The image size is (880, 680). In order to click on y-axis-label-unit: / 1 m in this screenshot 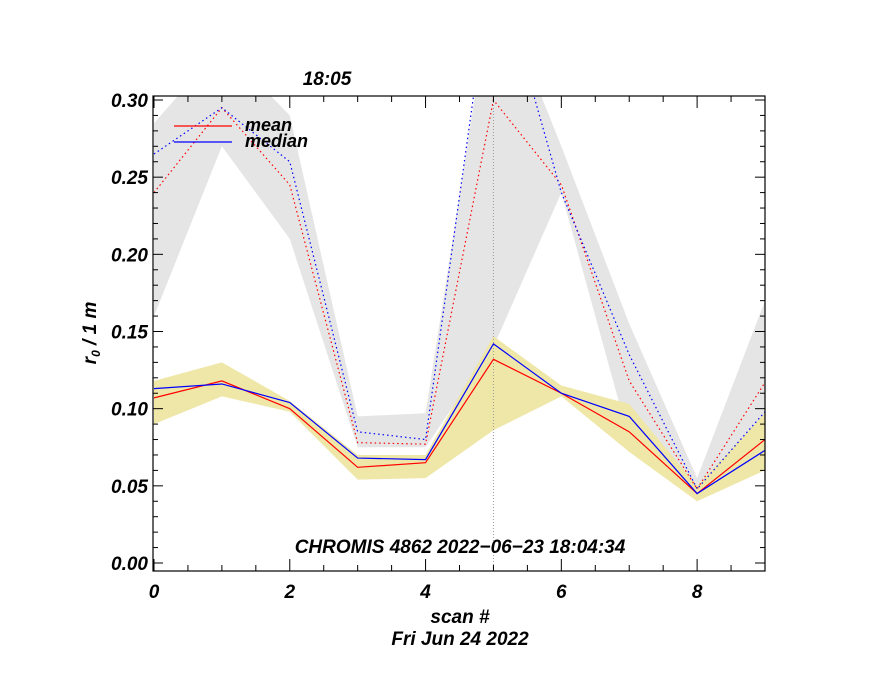, I will do `click(90, 326)`.